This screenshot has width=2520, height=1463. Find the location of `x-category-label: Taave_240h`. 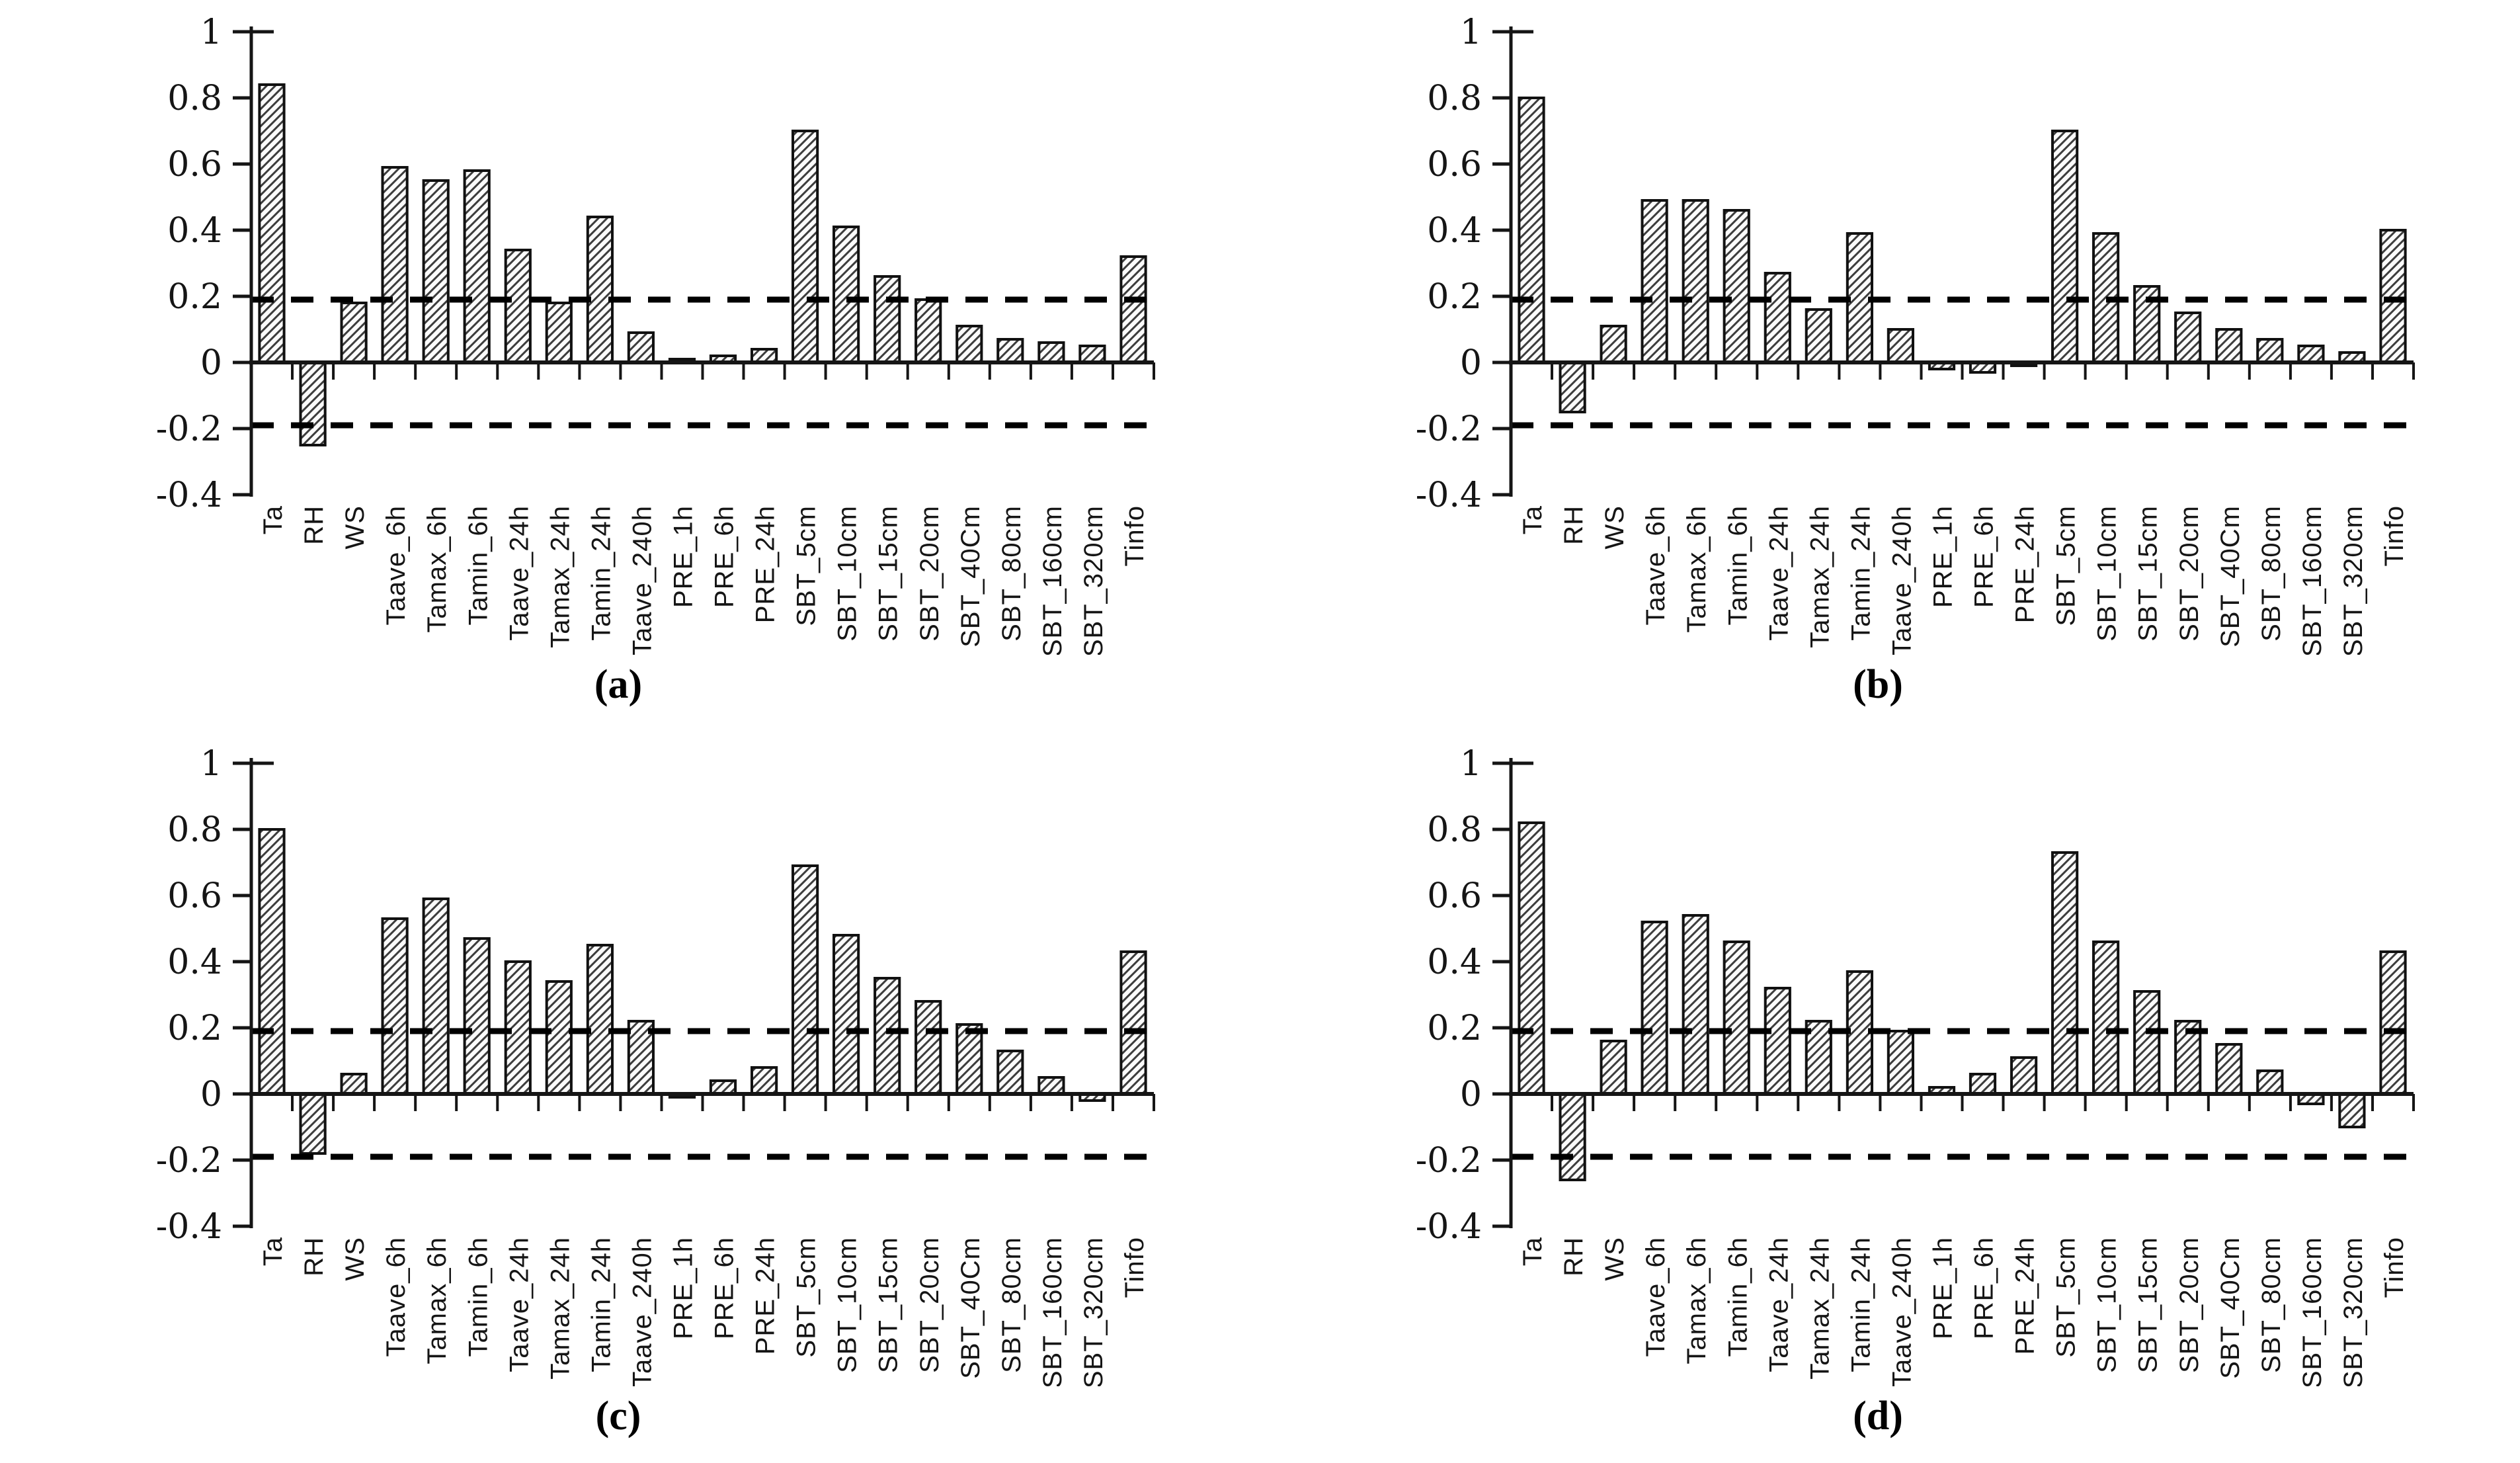

x-category-label: Taave_240h is located at coordinates (1901, 580).